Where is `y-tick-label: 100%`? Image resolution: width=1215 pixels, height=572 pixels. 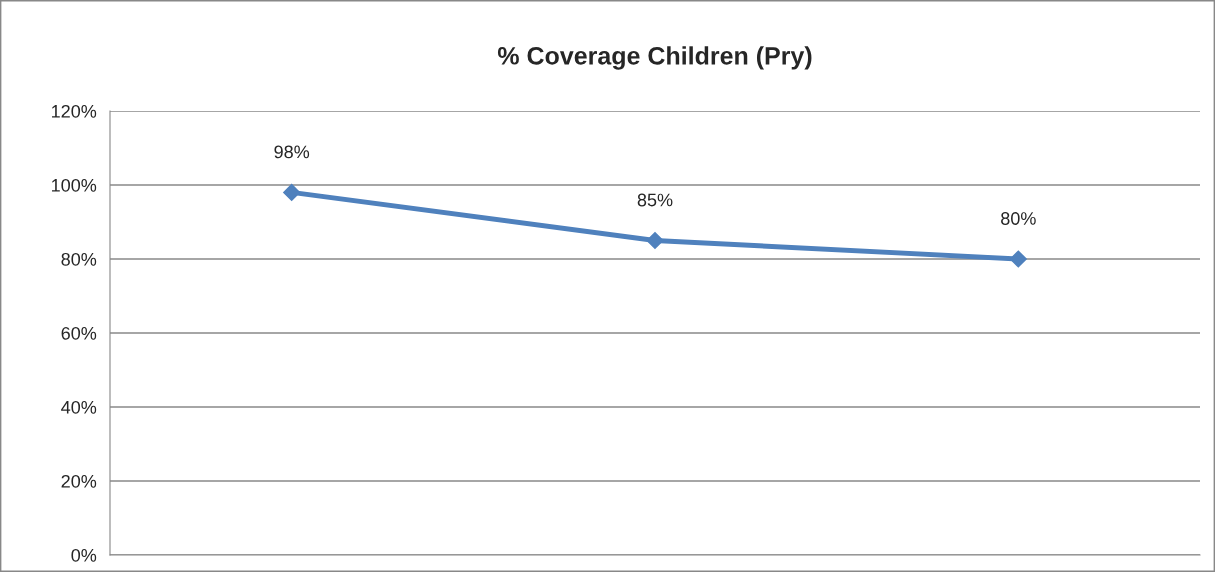 y-tick-label: 100% is located at coordinates (74, 185).